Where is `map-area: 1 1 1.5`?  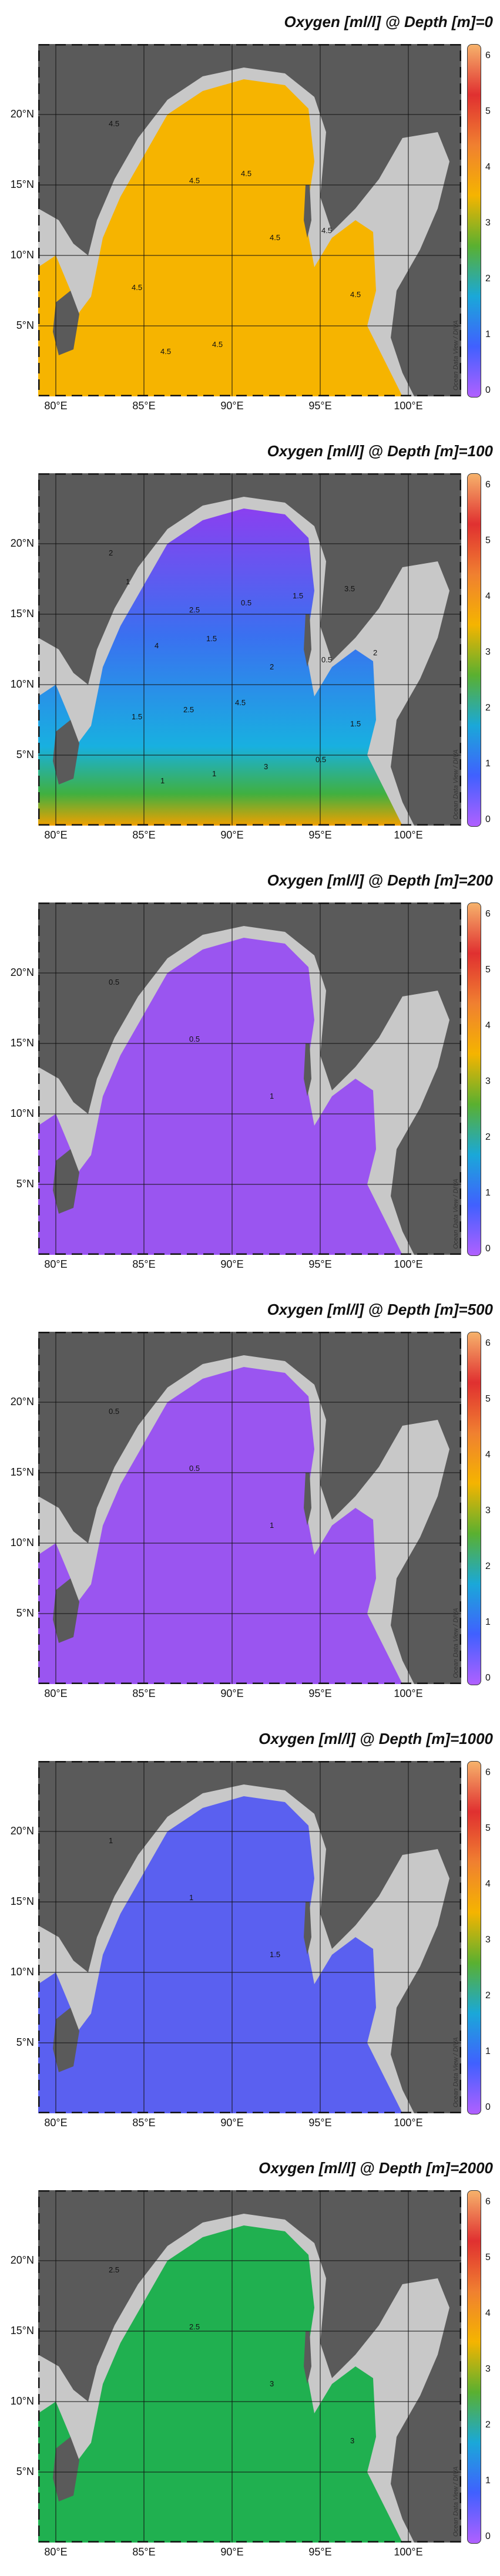
map-area: 1 1 1.5 is located at coordinates (249, 1937).